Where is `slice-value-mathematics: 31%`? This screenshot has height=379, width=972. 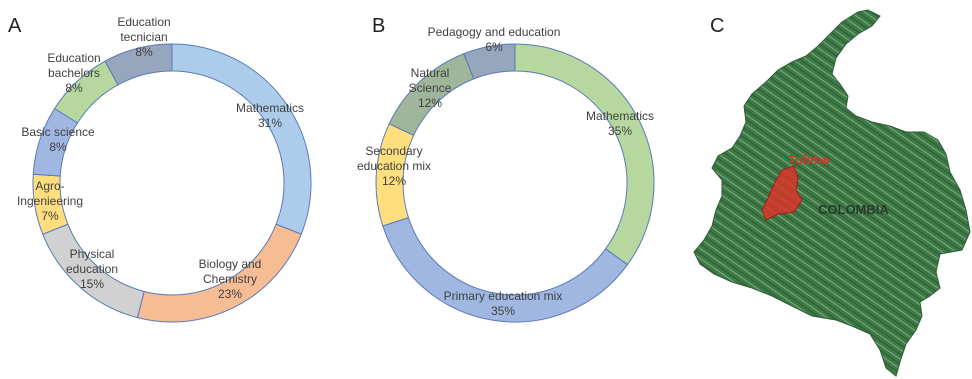 slice-value-mathematics: 31% is located at coordinates (270, 123).